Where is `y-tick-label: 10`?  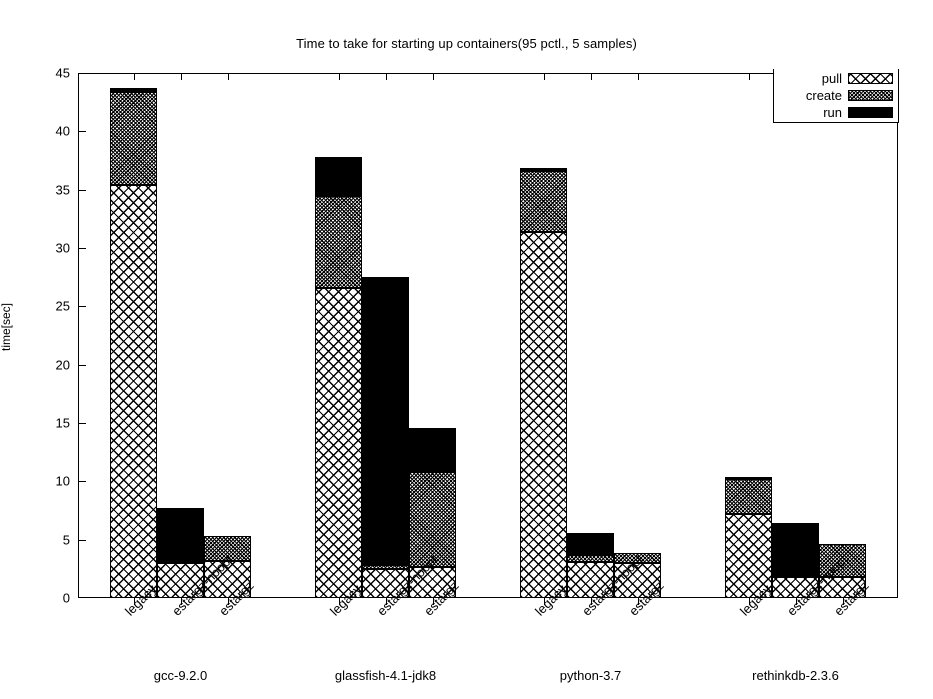 y-tick-label: 10 is located at coordinates (62, 481).